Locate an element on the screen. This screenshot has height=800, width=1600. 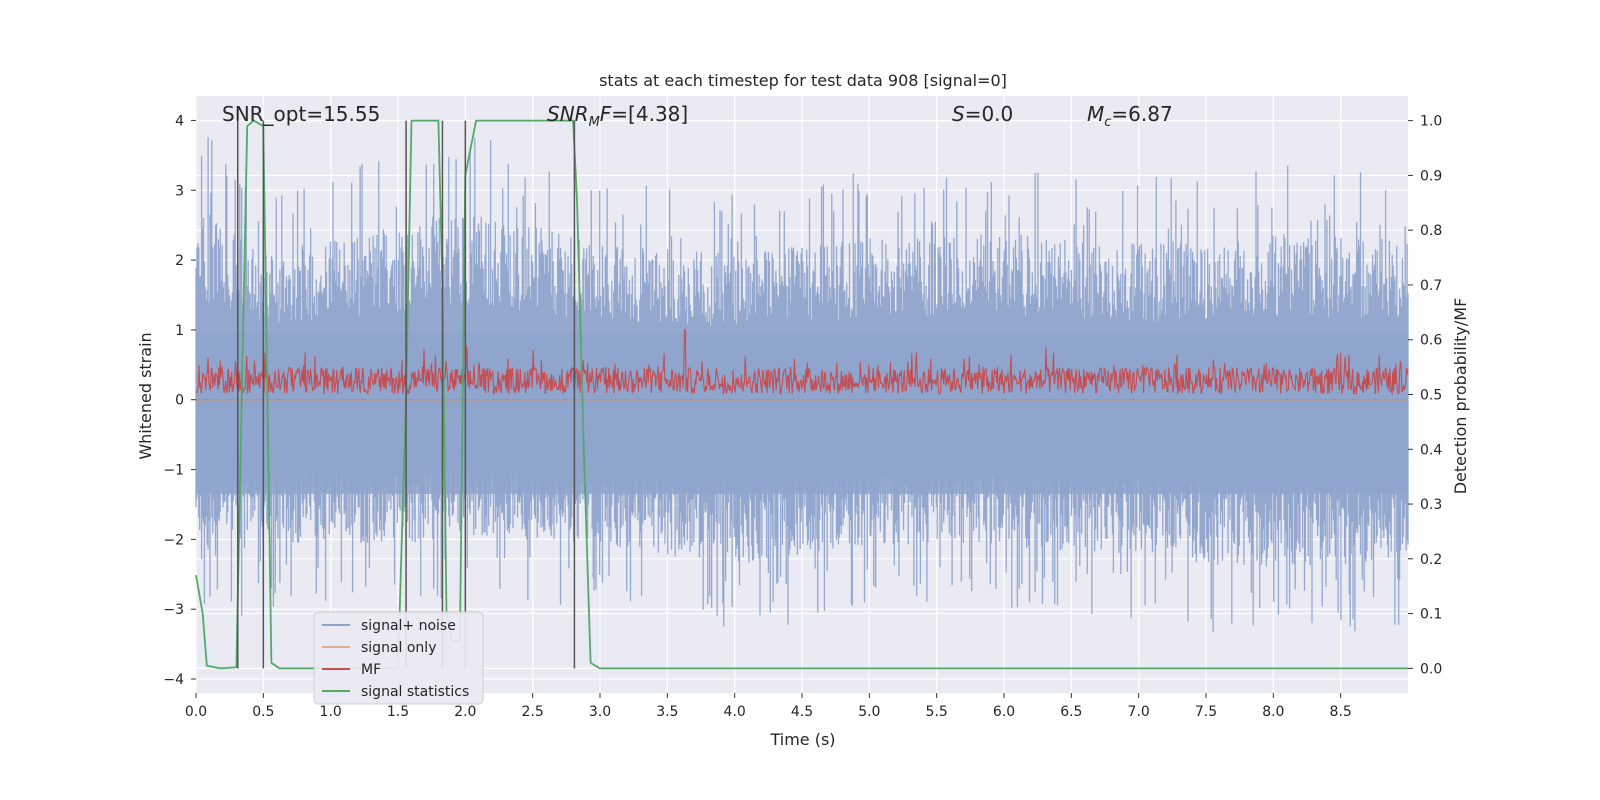
x-tick-label: 2.0 is located at coordinates (465, 712).